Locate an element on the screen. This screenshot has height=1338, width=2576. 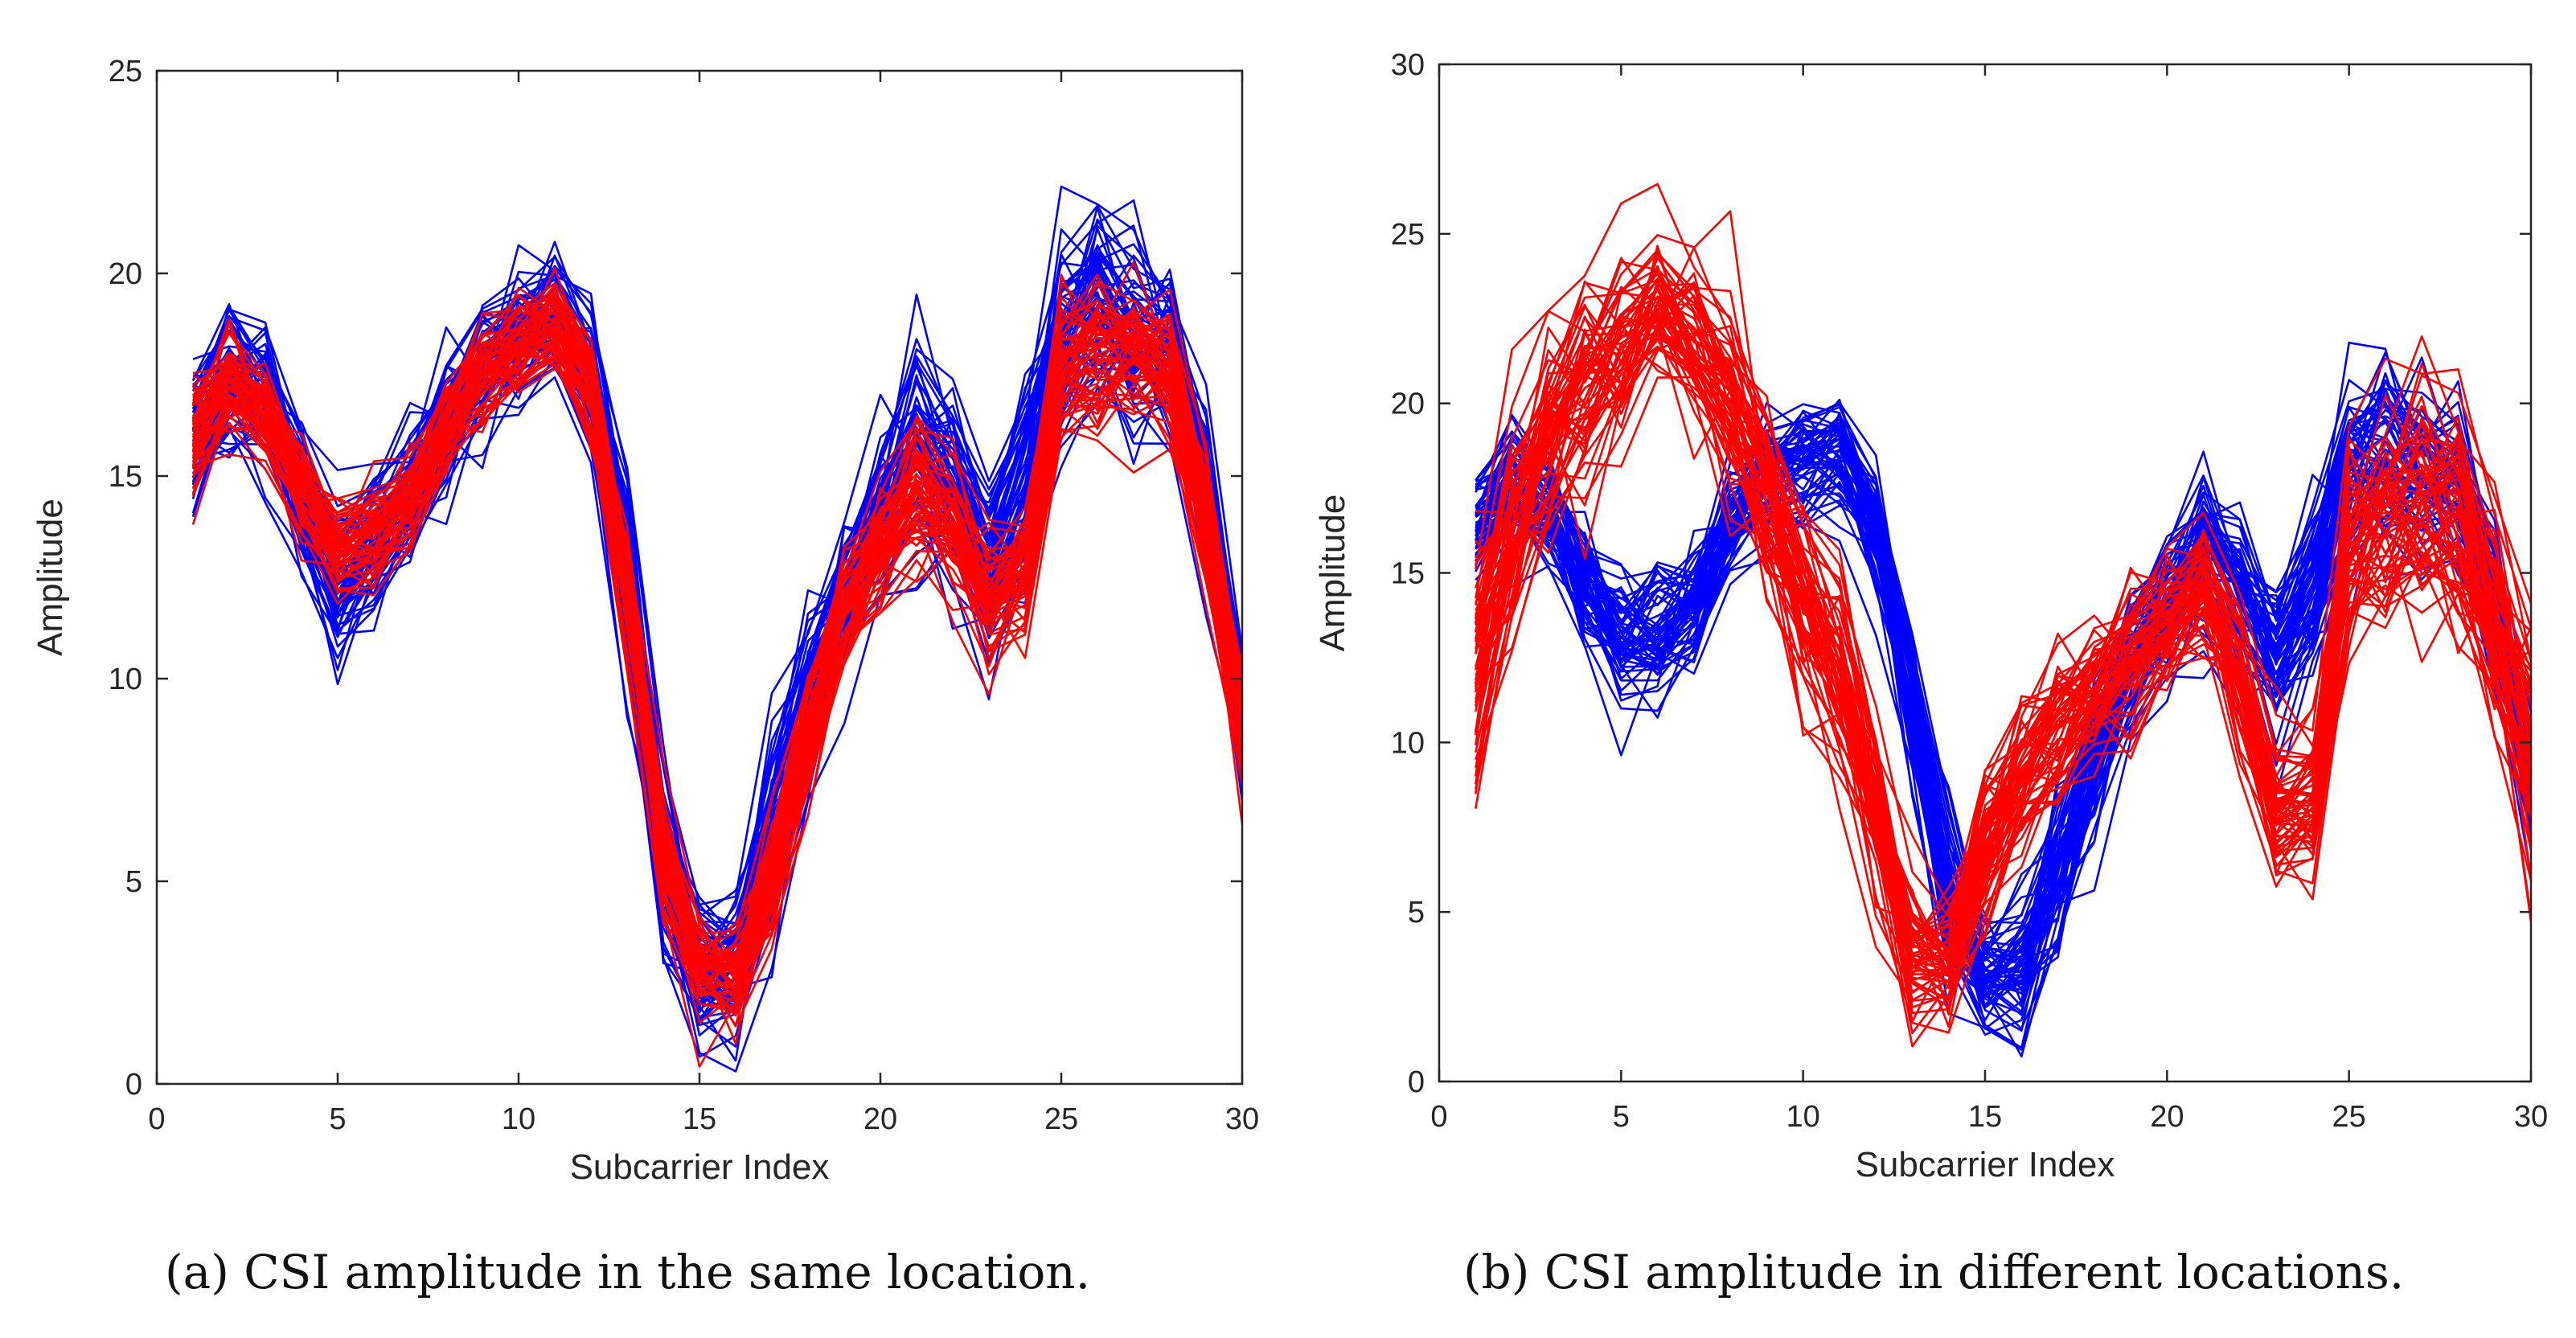
y-tick-label: 30 is located at coordinates (1408, 65).